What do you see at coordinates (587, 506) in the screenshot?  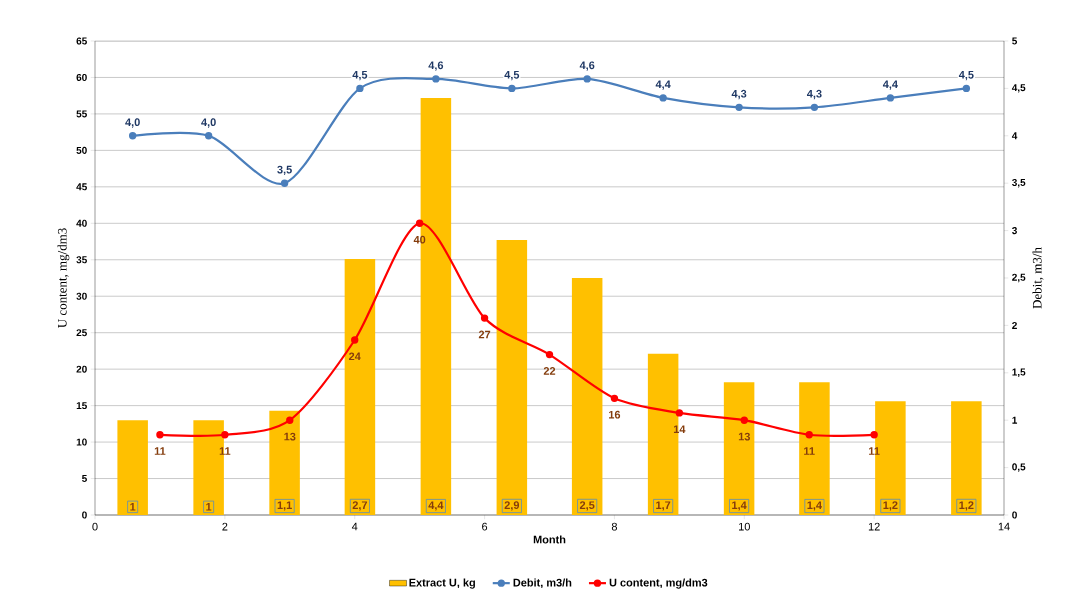 I see `data-label: 2,5` at bounding box center [587, 506].